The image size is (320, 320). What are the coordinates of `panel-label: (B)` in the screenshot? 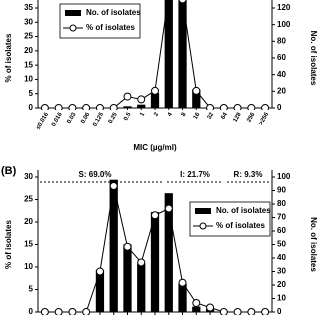 It's located at (9, 171).